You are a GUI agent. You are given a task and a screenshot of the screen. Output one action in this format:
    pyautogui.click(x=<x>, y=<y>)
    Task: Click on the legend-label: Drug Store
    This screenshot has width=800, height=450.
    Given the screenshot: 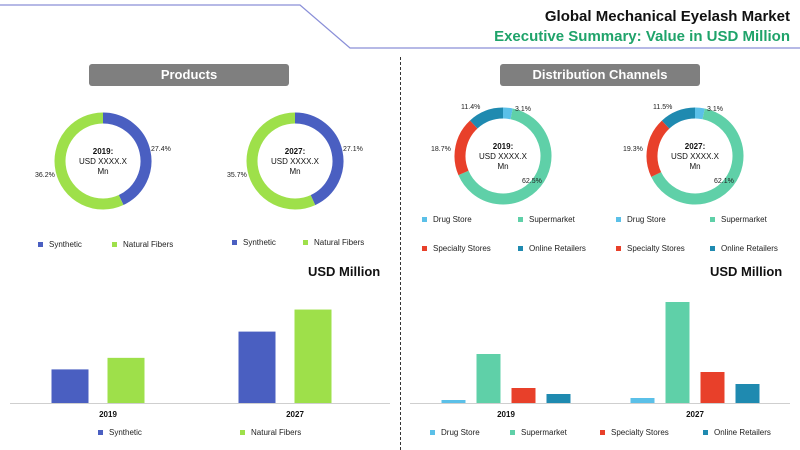 What is the action you would take?
    pyautogui.click(x=460, y=432)
    